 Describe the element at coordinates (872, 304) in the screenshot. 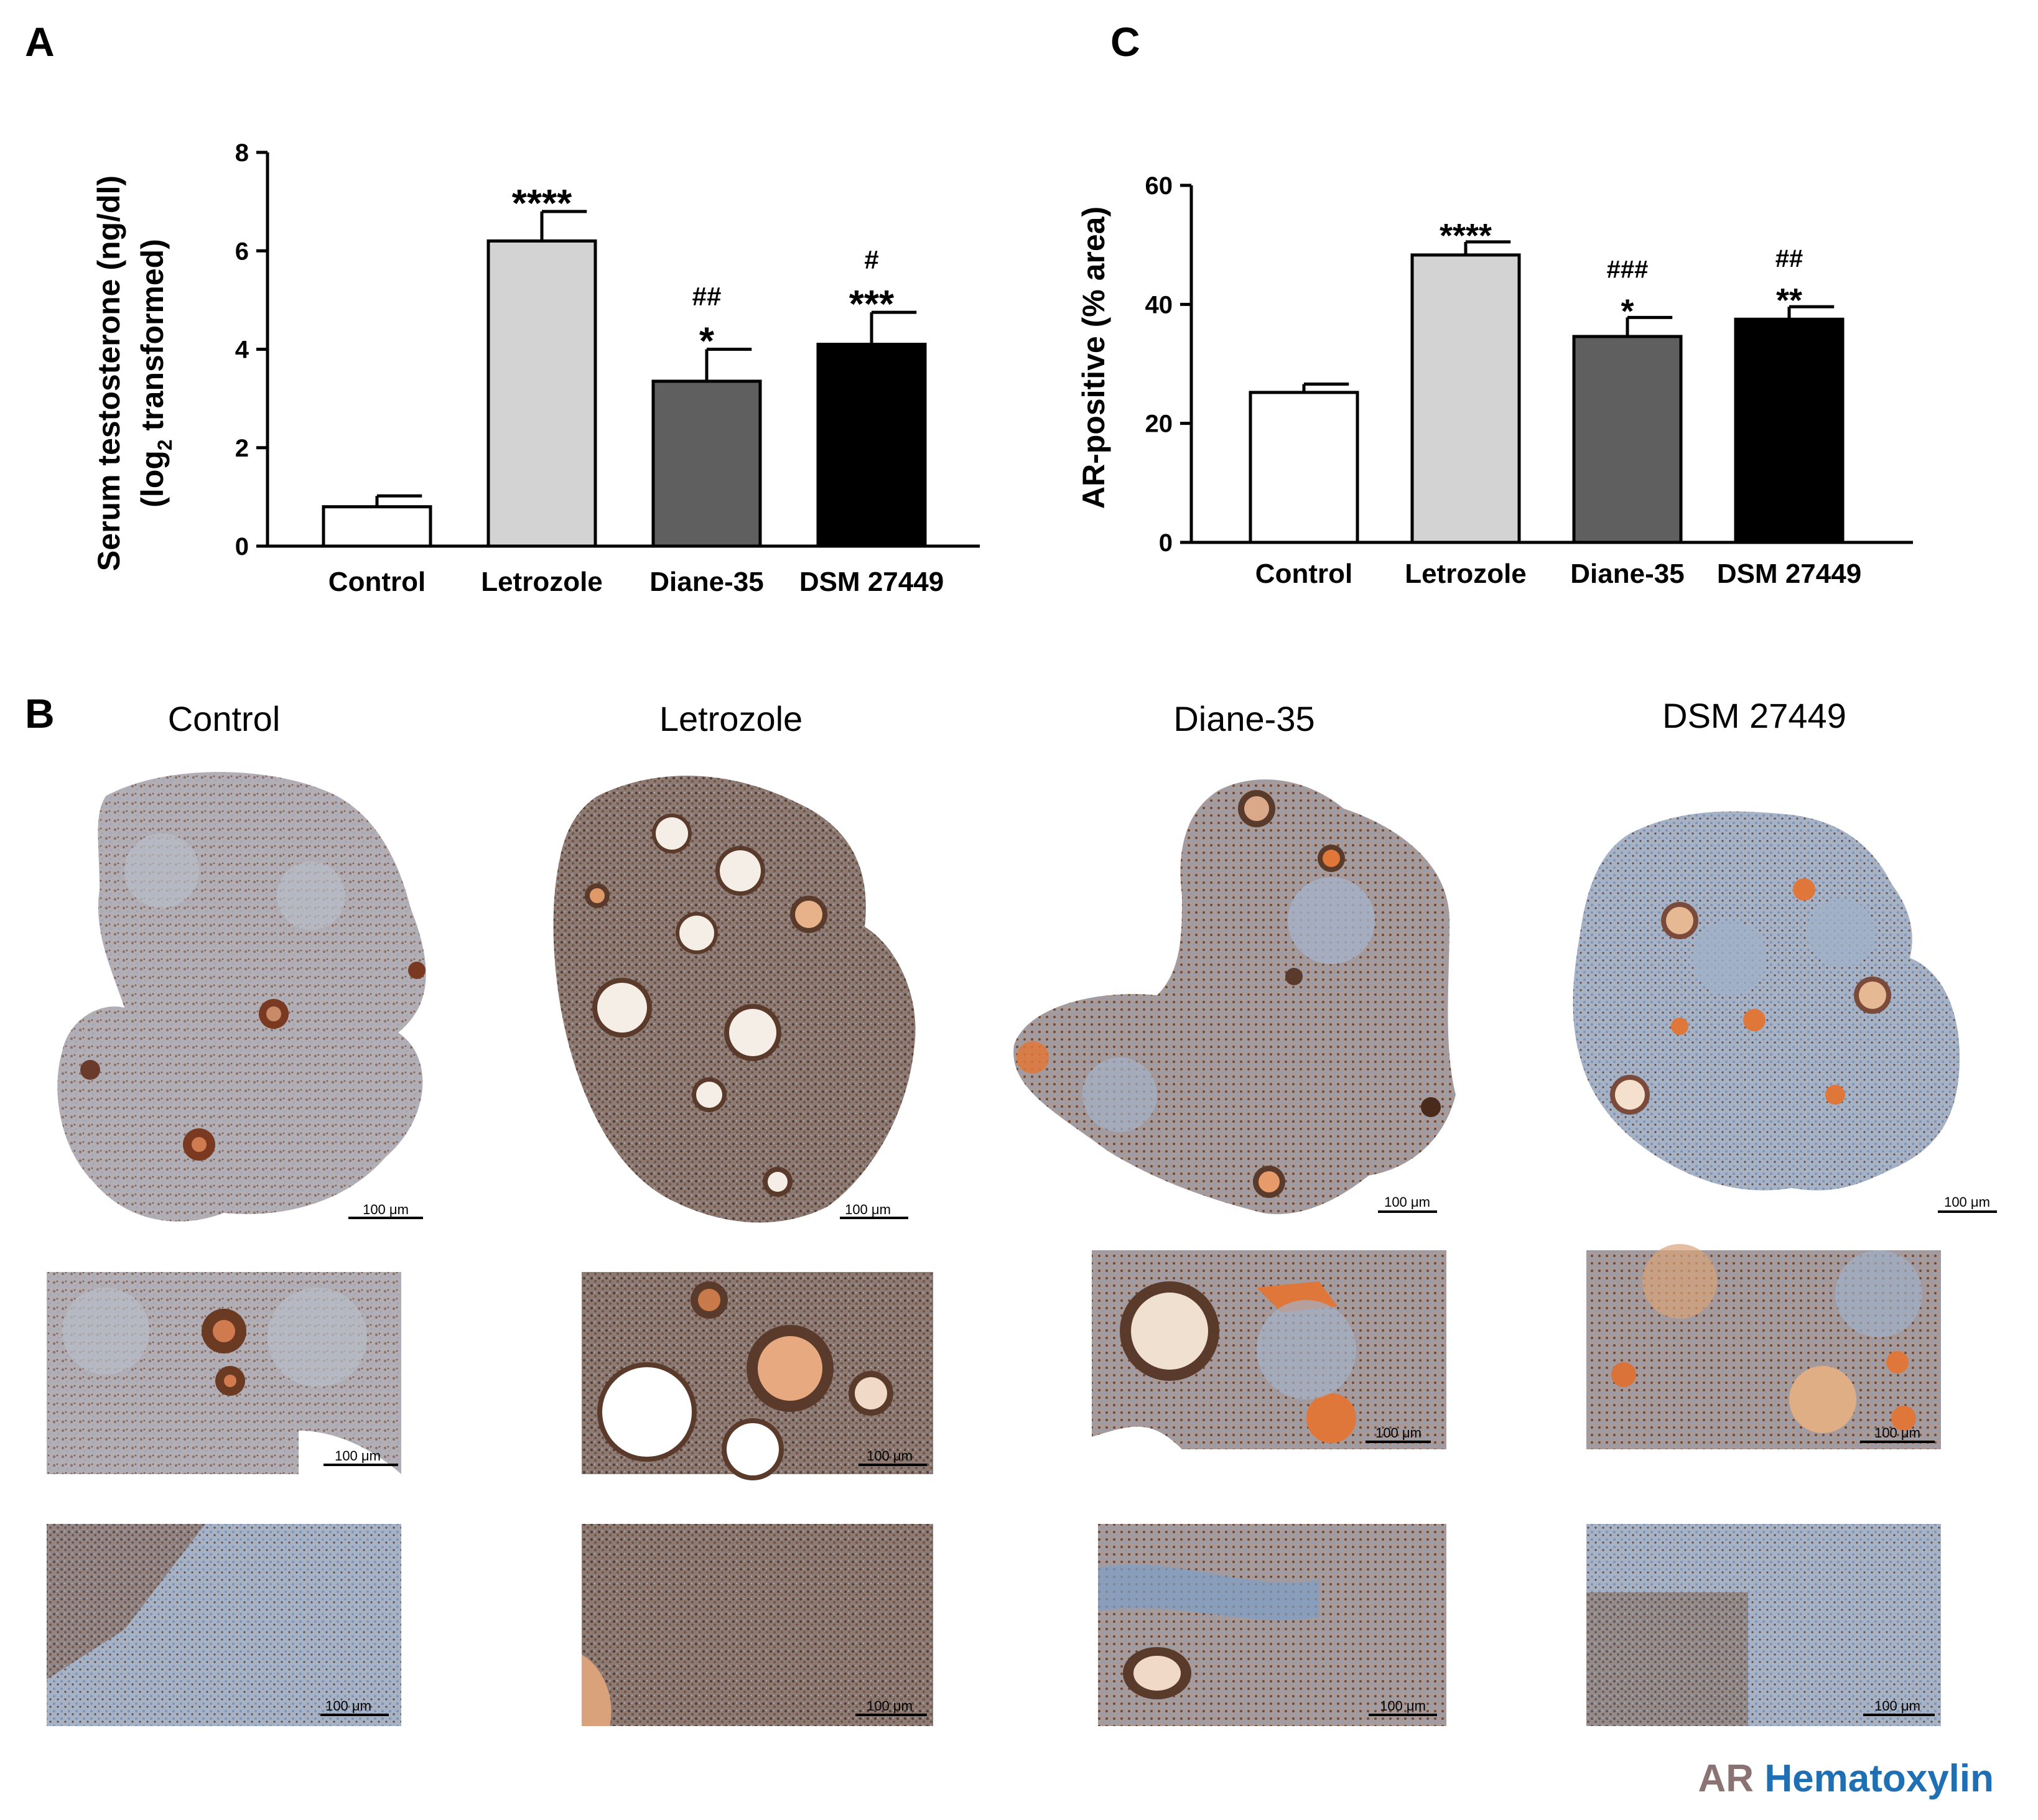

I see `significance-stars: ***` at that location.